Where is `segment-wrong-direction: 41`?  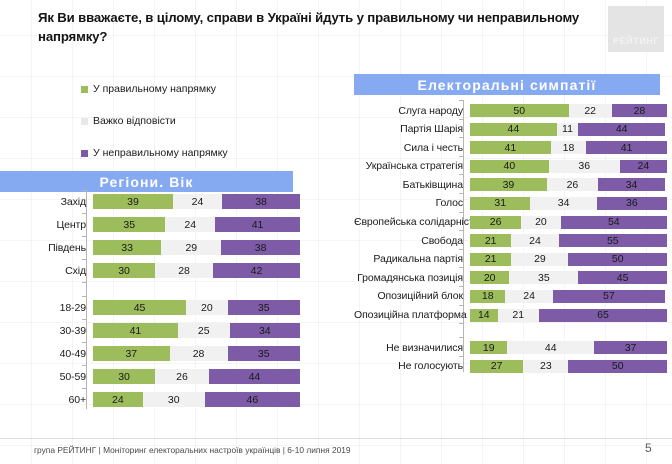
segment-wrong-direction: 41 is located at coordinates (626, 148).